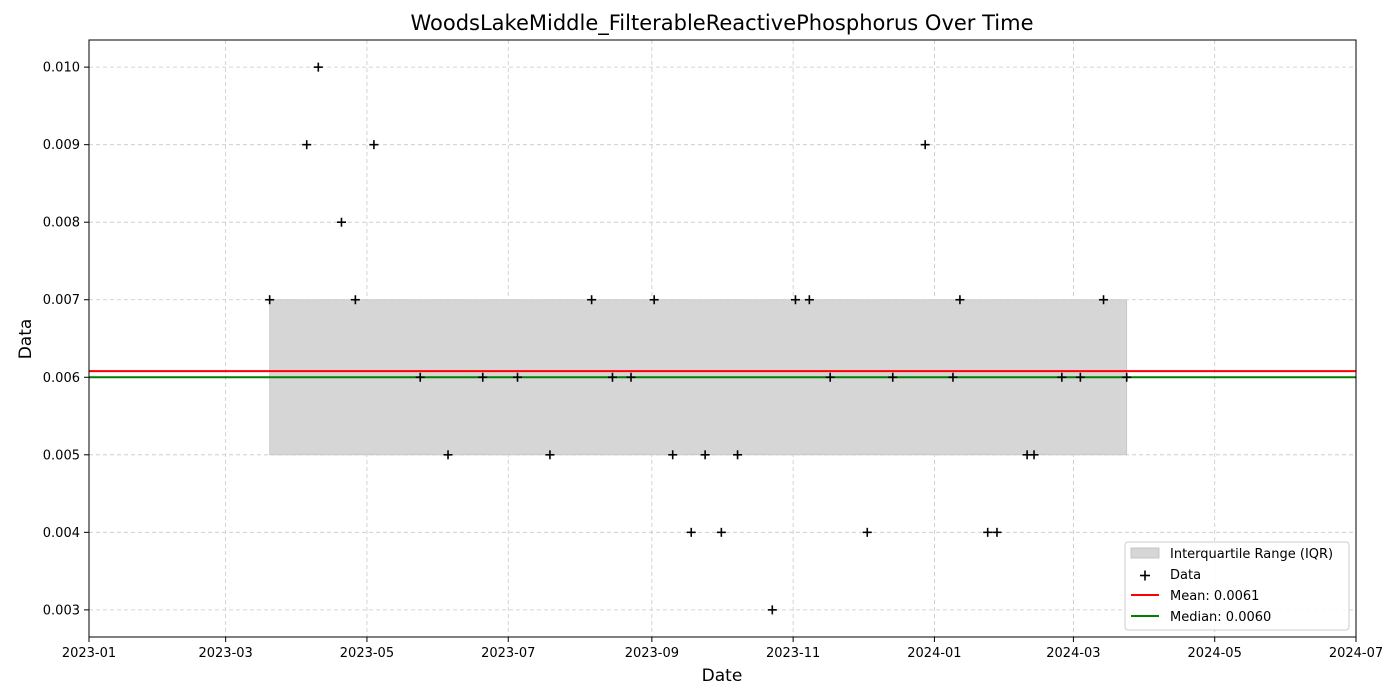 The width and height of the screenshot is (1400, 700). I want to click on x-tick-label: 2023-01, so click(89, 653).